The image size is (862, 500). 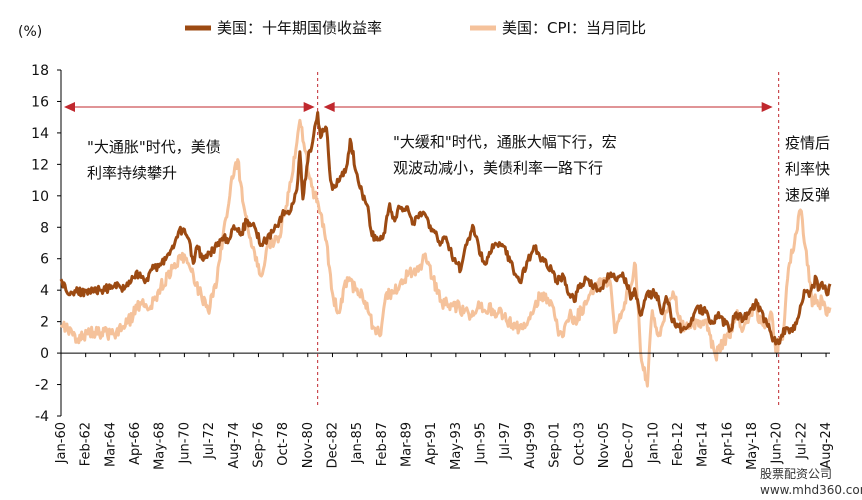 I want to click on x-tick-label: Dec-07, so click(x=629, y=445).